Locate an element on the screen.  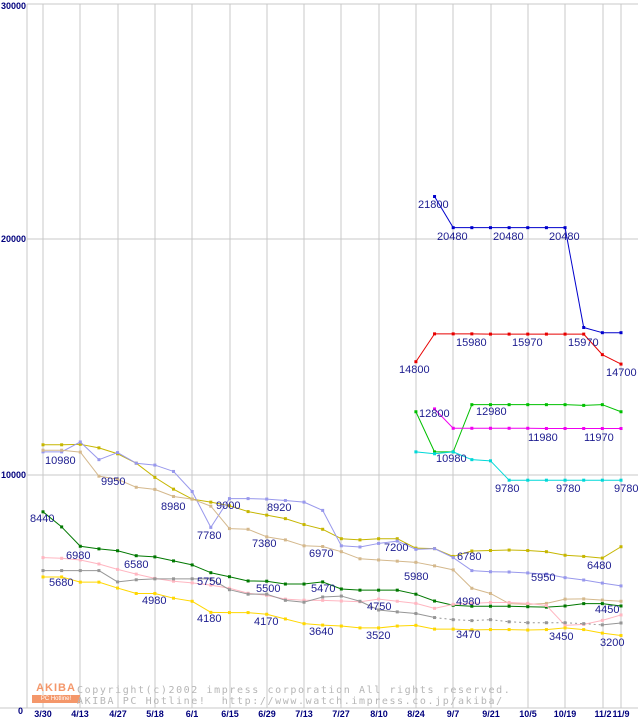
svg-text: 11970 is located at coordinates (599, 438).